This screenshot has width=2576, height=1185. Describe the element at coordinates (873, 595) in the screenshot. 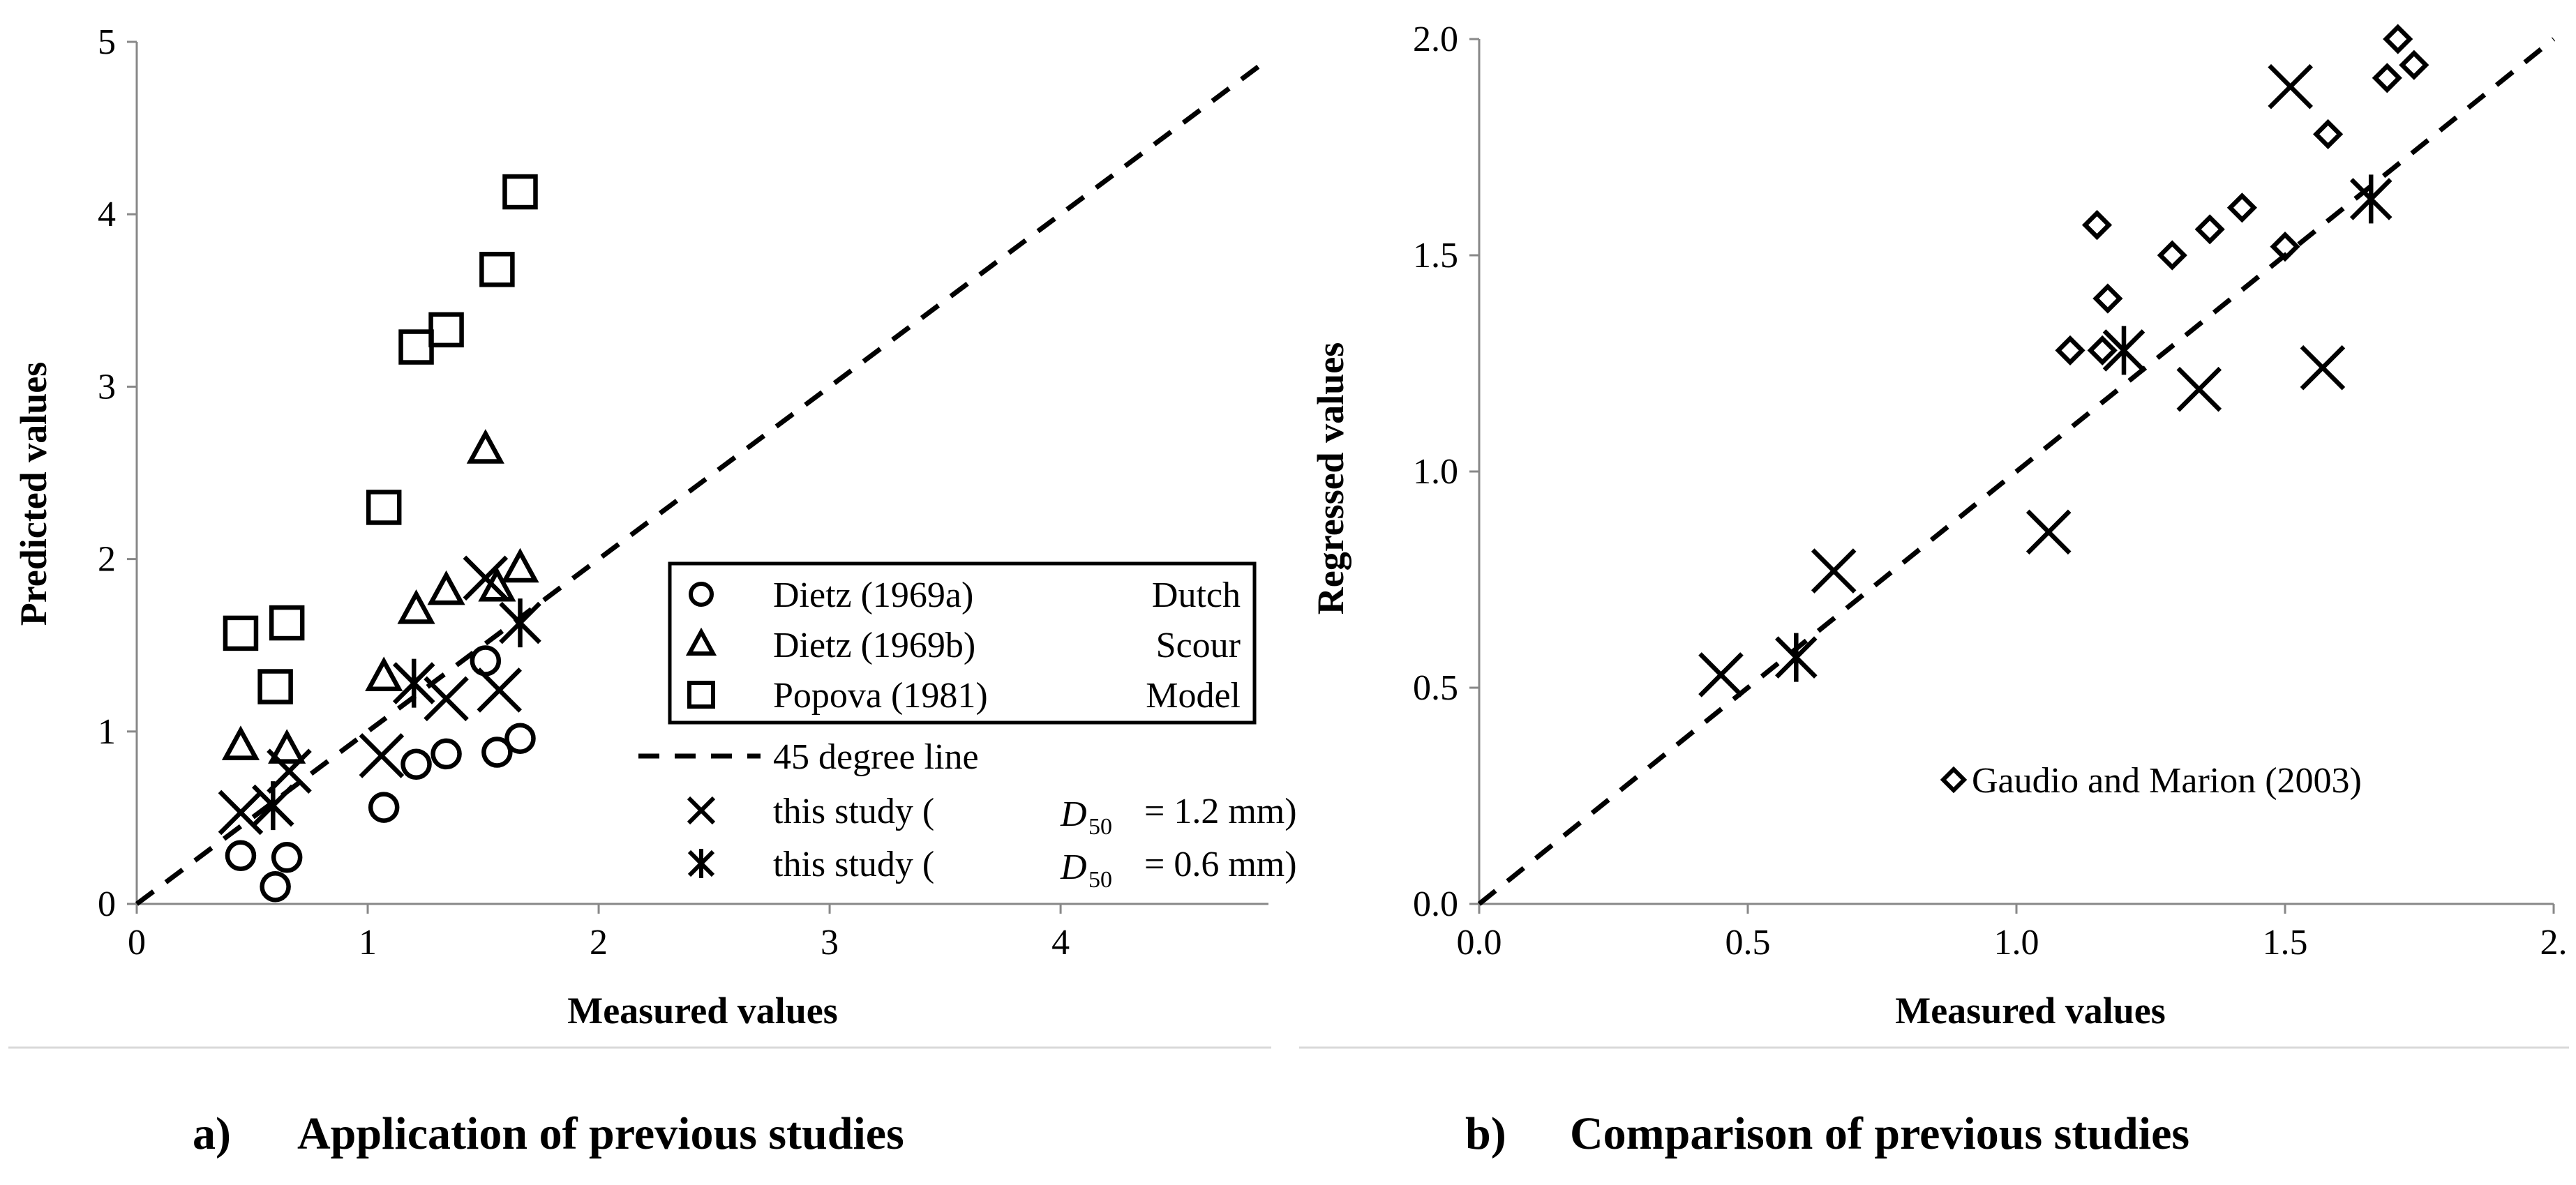

I see `legend-label: Dietz (1969a)` at that location.